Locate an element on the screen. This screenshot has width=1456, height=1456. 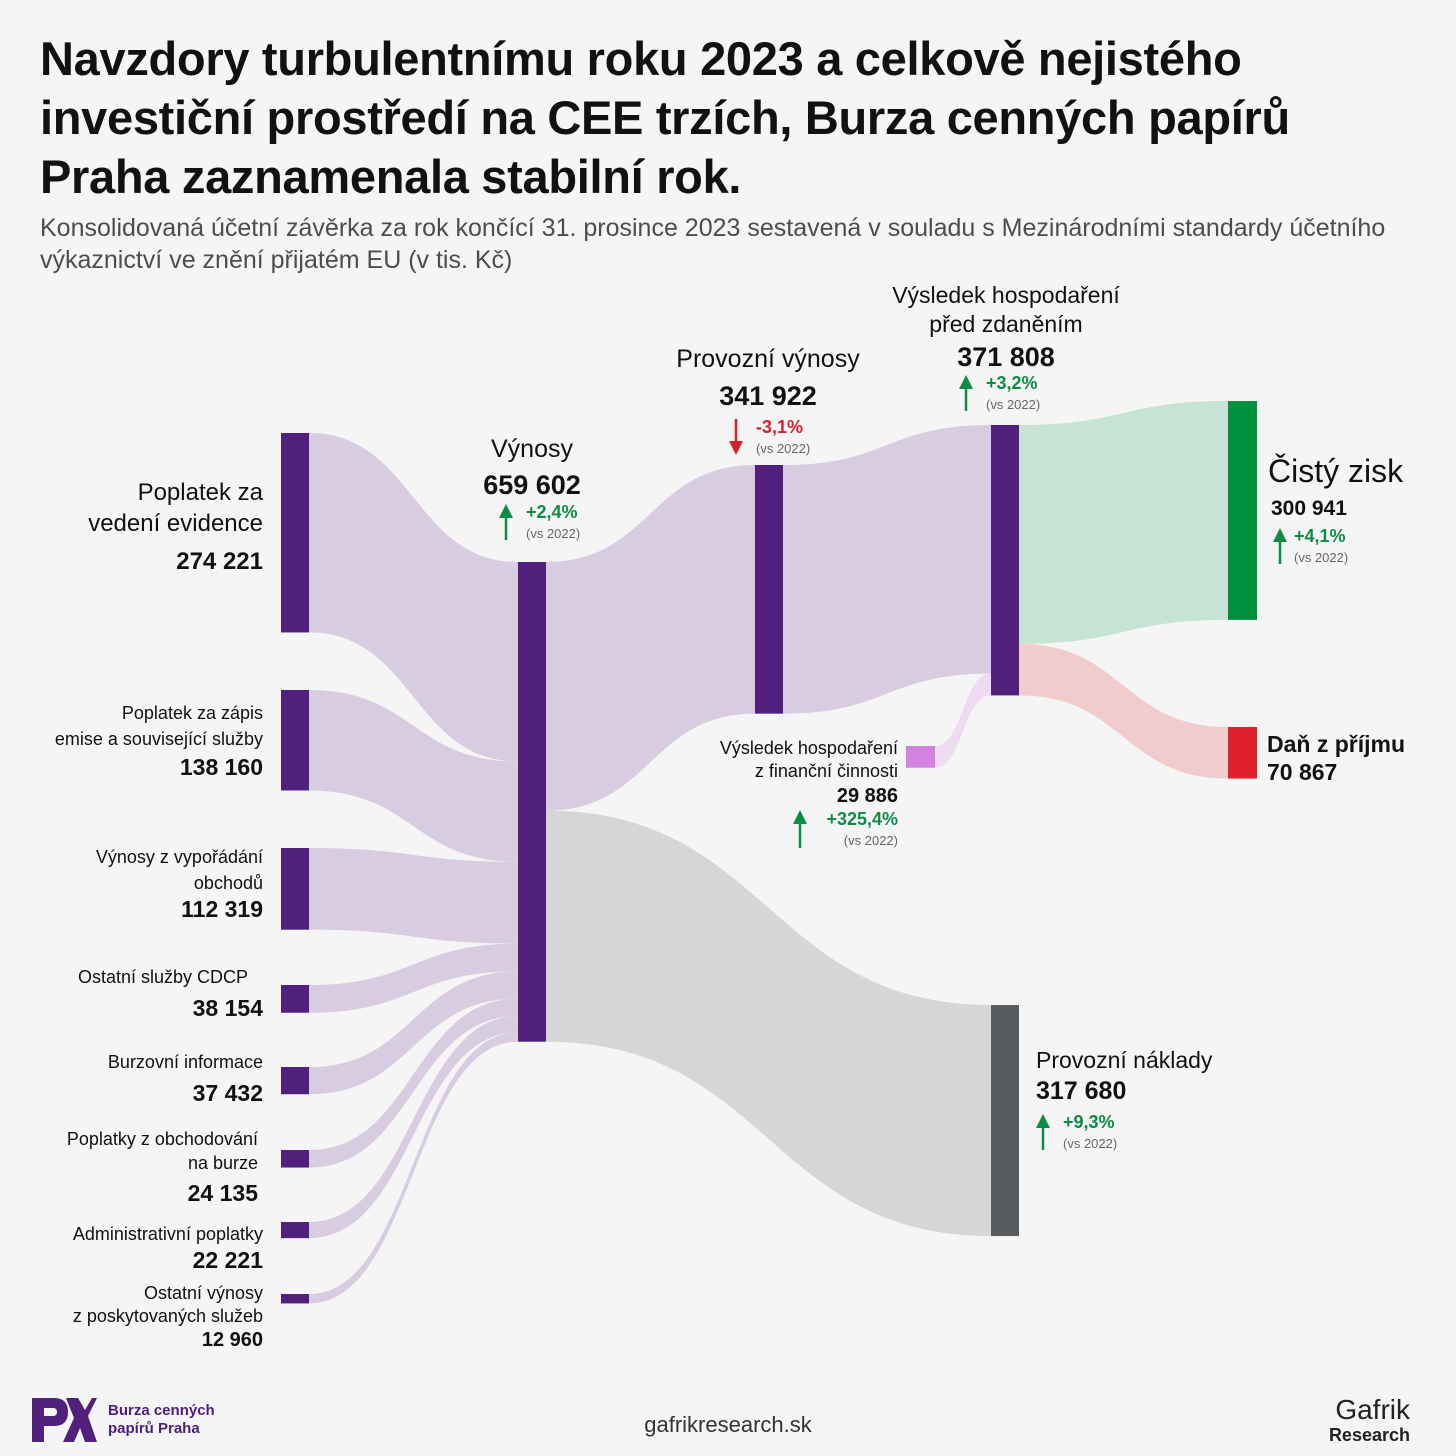
flow-poplatek-zapis is located at coordinates (413, 776).